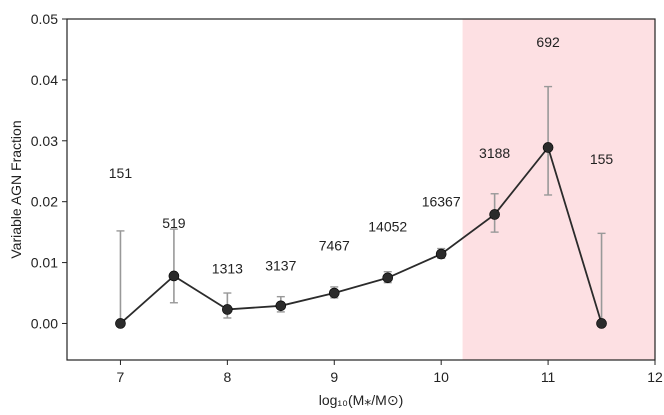  What do you see at coordinates (334, 377) in the screenshot?
I see `x-tick-label: 9` at bounding box center [334, 377].